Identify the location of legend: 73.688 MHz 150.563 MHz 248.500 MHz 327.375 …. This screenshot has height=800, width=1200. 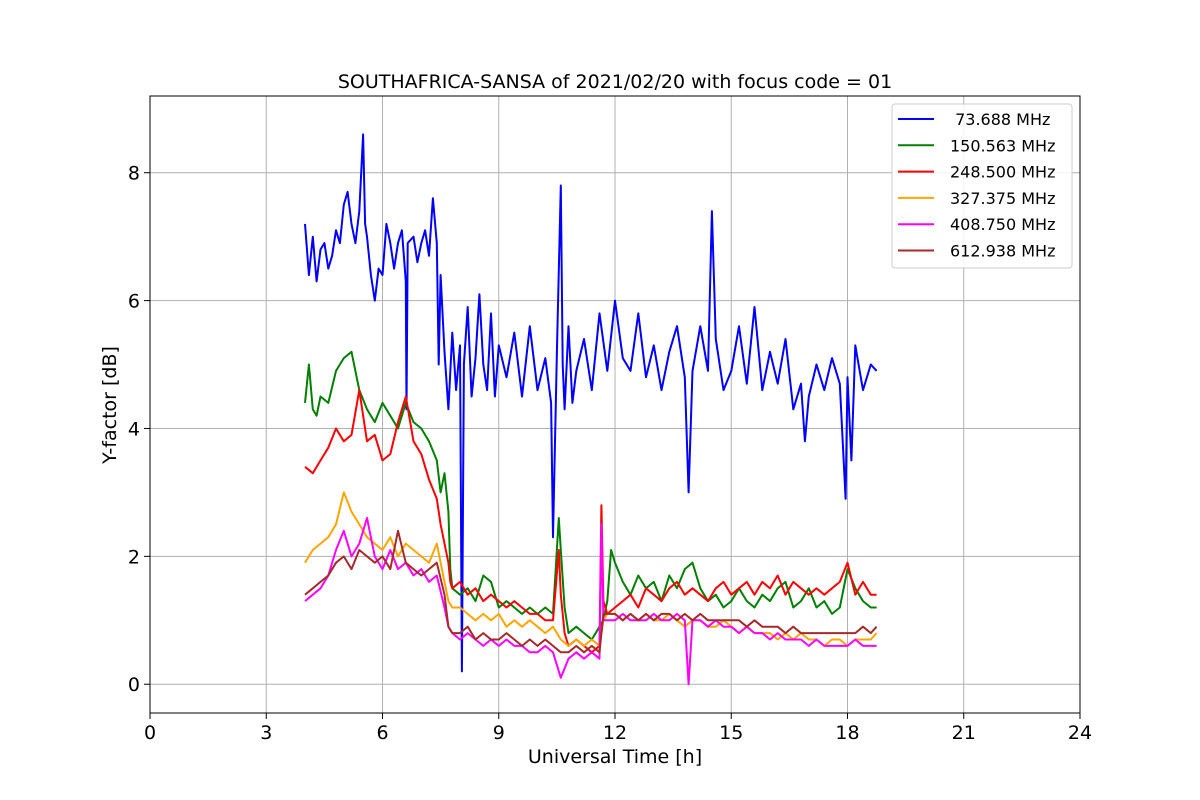
(982, 186).